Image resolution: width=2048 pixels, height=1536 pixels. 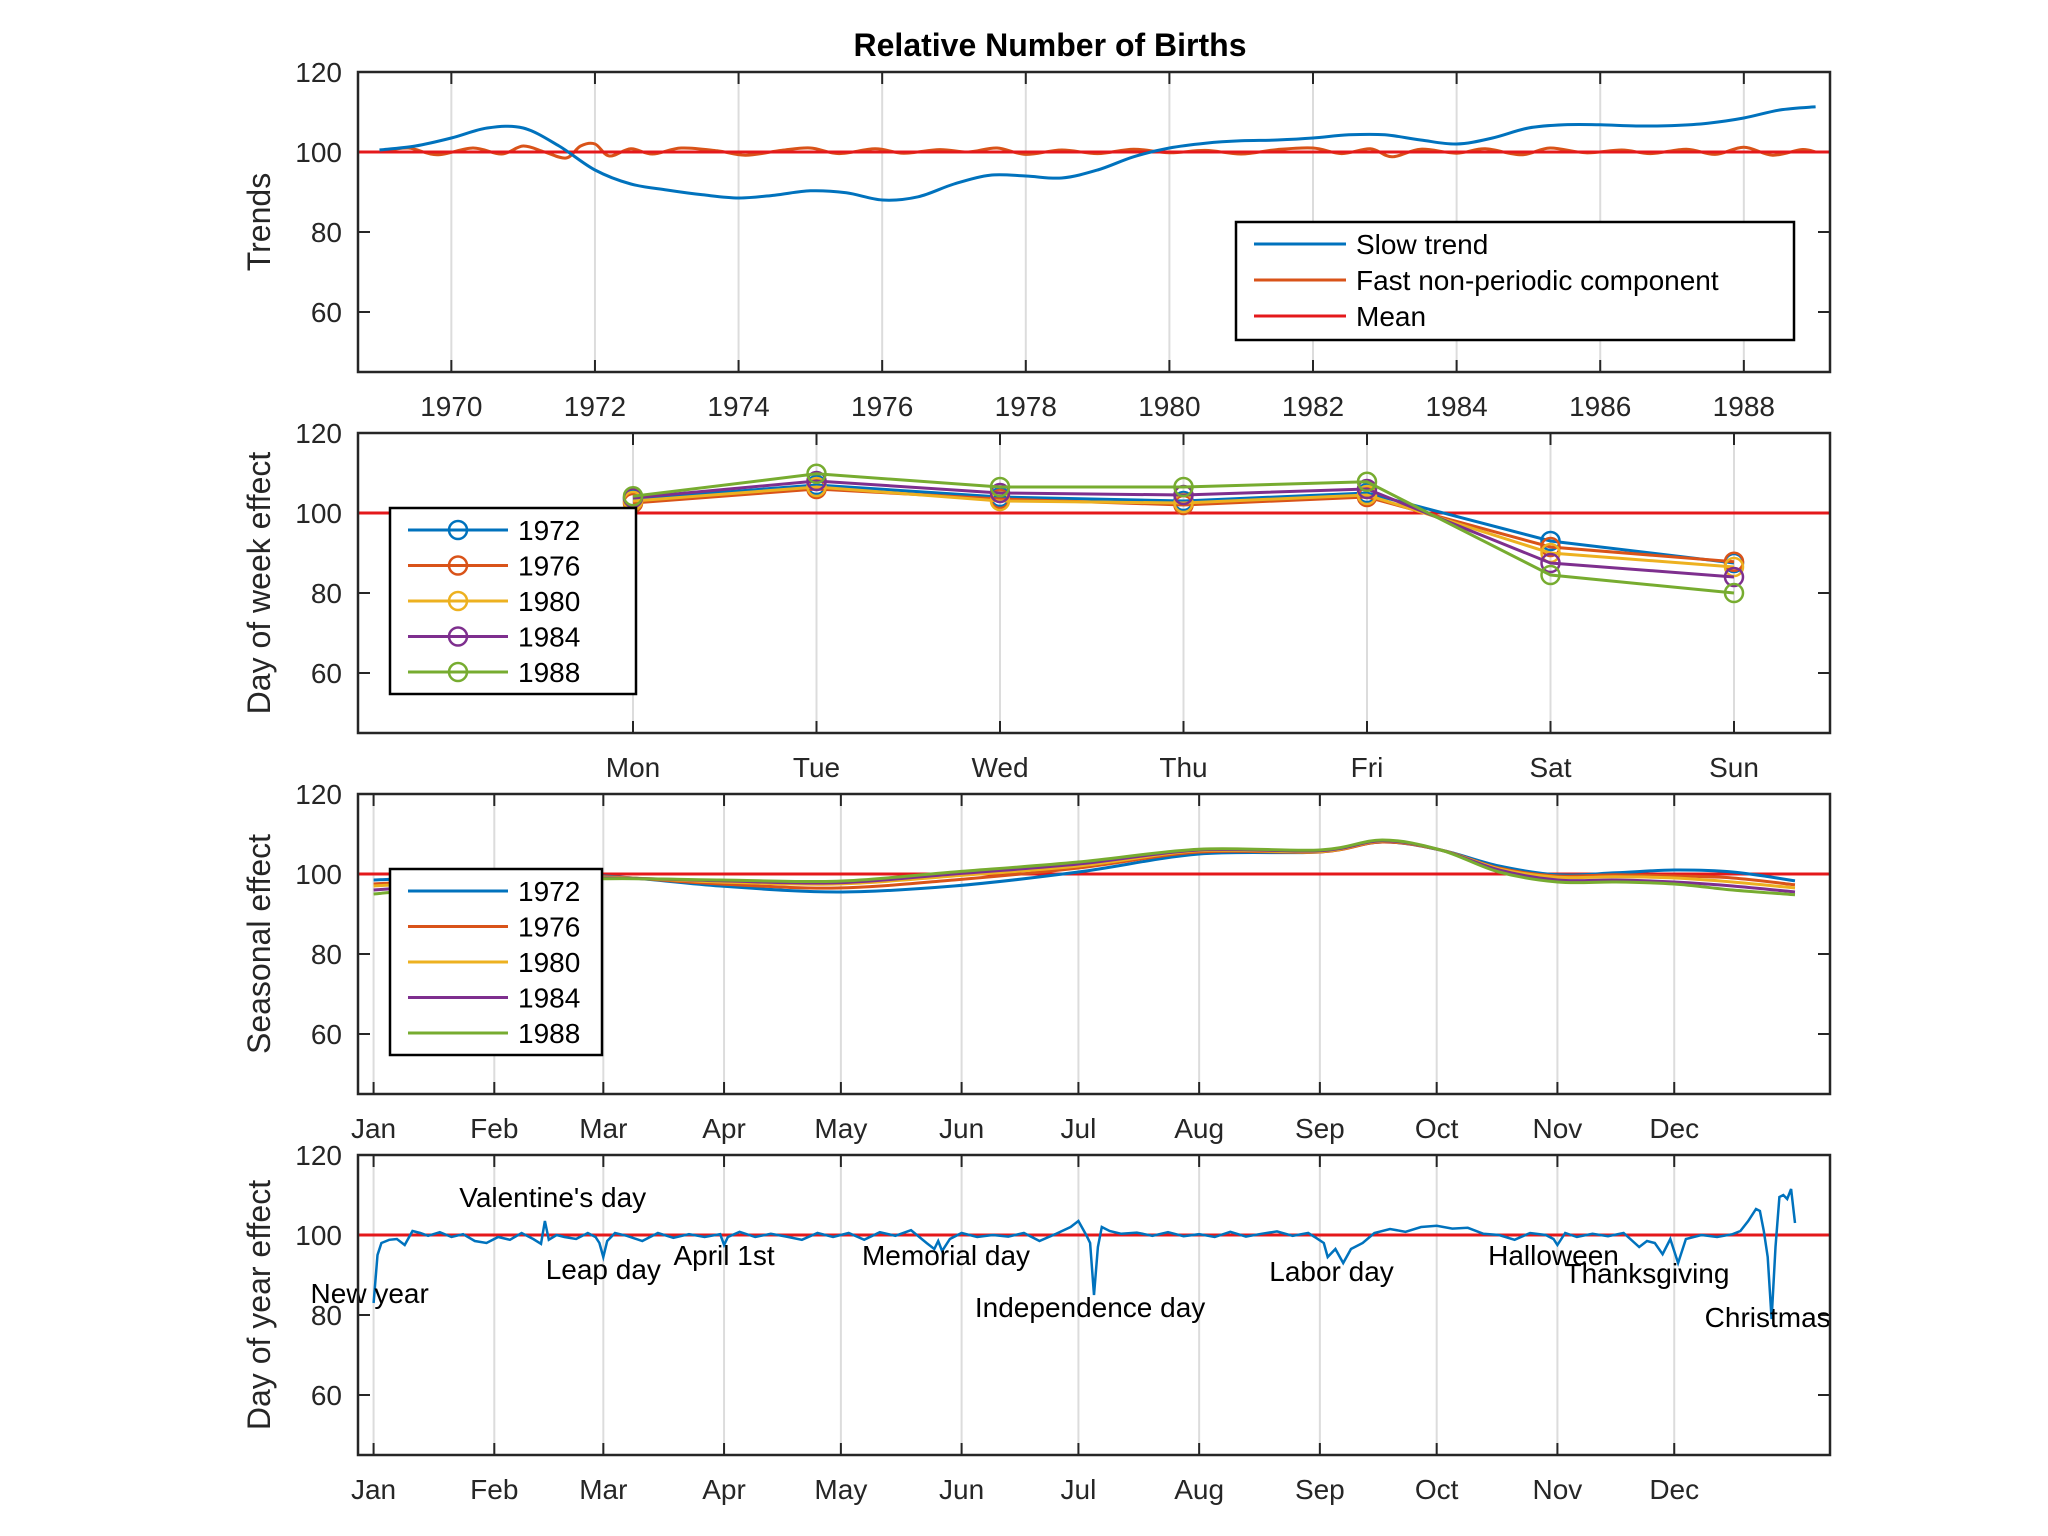 I want to click on x-tick-label: 1988, so click(x=1744, y=406).